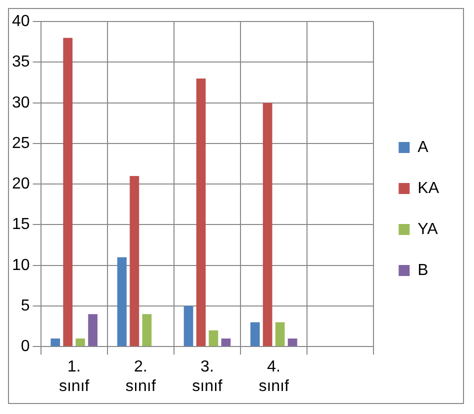 The image size is (474, 414). What do you see at coordinates (74, 376) in the screenshot?
I see `x-tick-label: 1. sınıf` at bounding box center [74, 376].